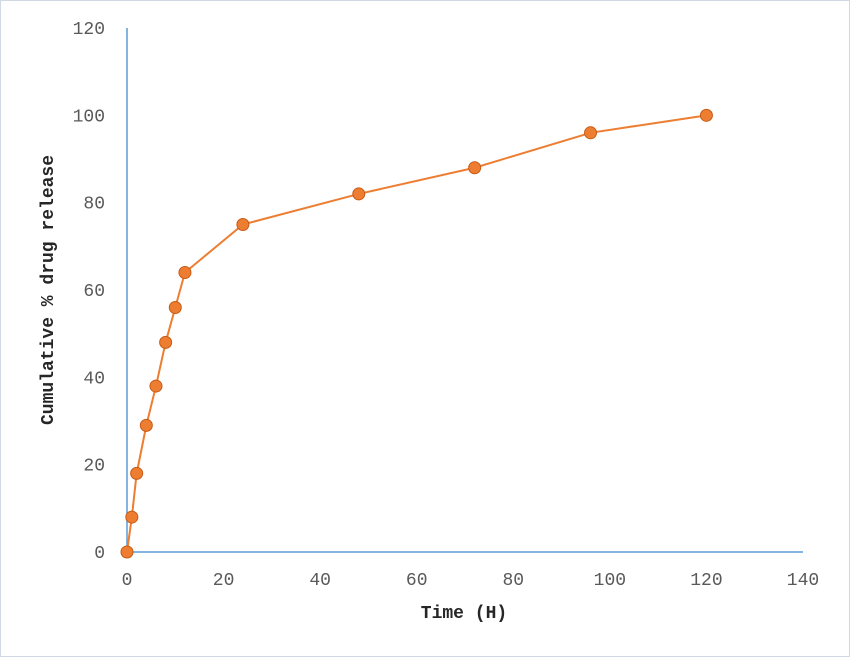  What do you see at coordinates (610, 581) in the screenshot?
I see `x-tick-label: 100` at bounding box center [610, 581].